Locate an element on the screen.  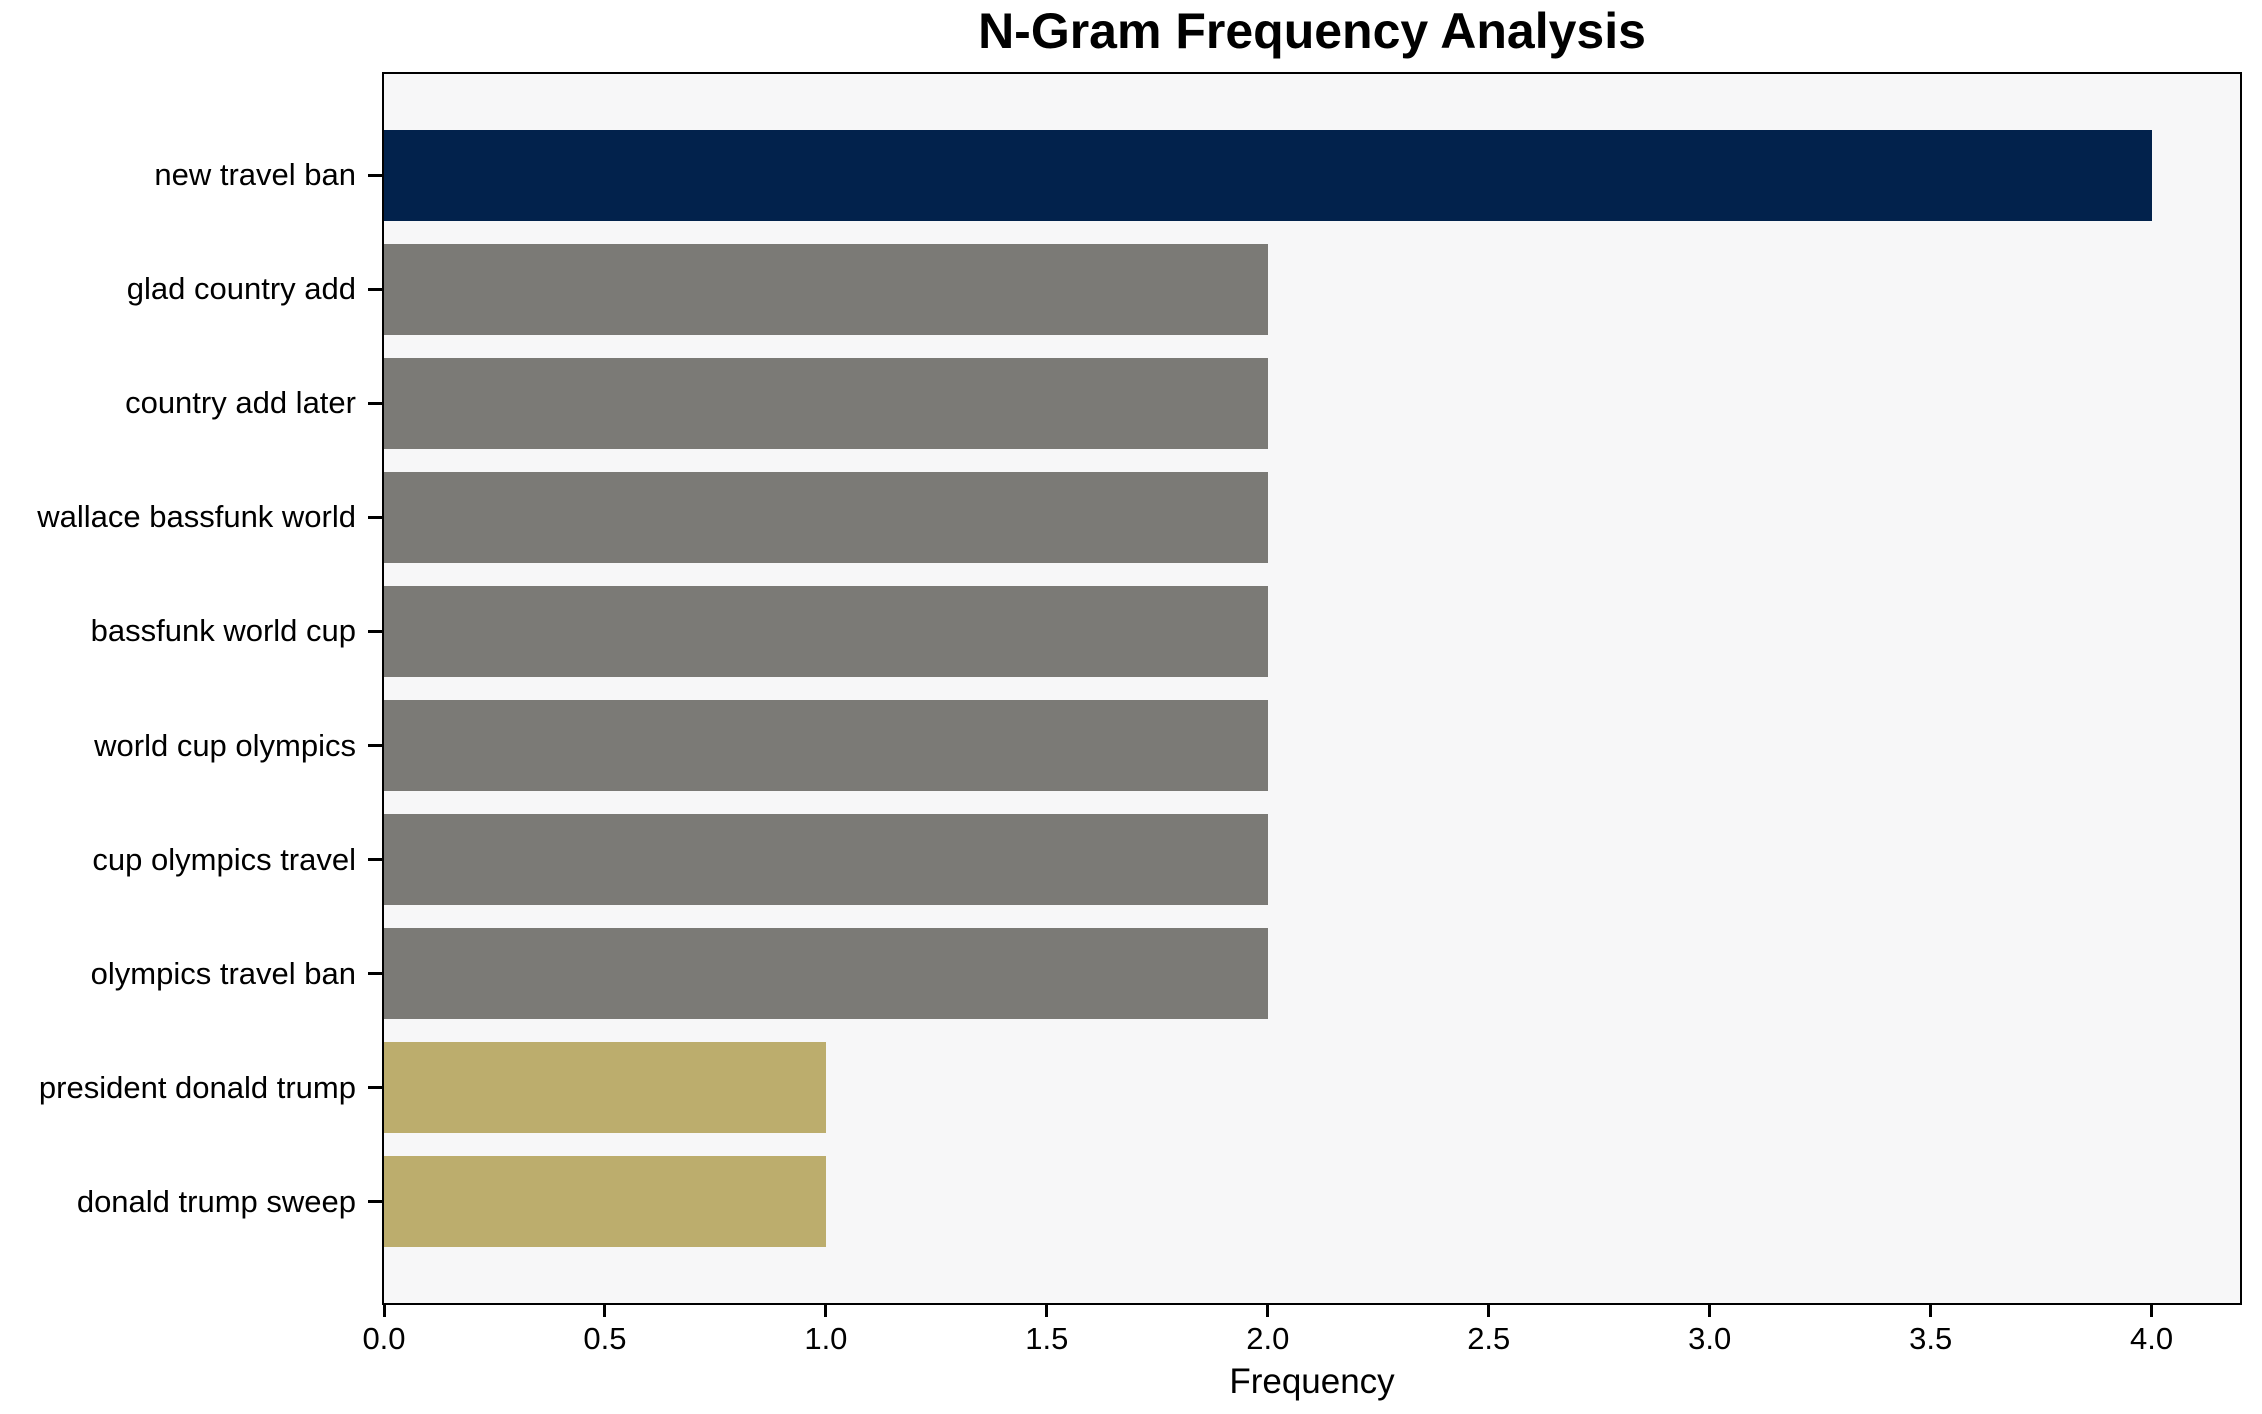
y-tick-label: president donald trump is located at coordinates (197, 1087).